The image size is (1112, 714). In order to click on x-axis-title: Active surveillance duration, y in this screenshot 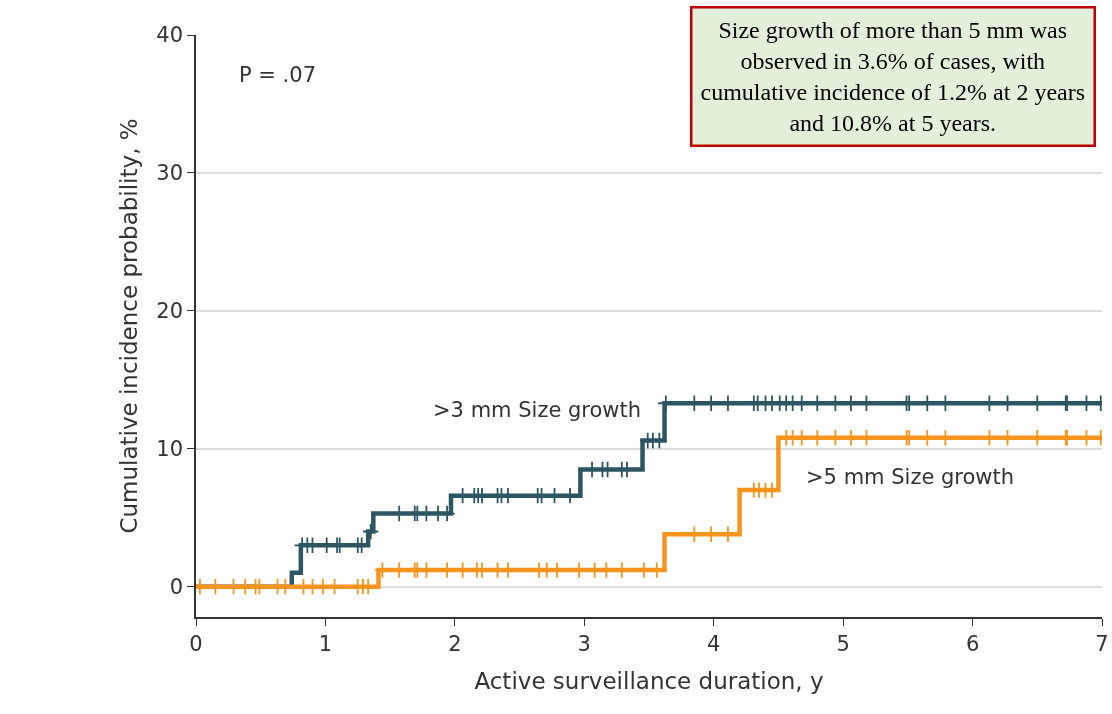, I will do `click(649, 681)`.